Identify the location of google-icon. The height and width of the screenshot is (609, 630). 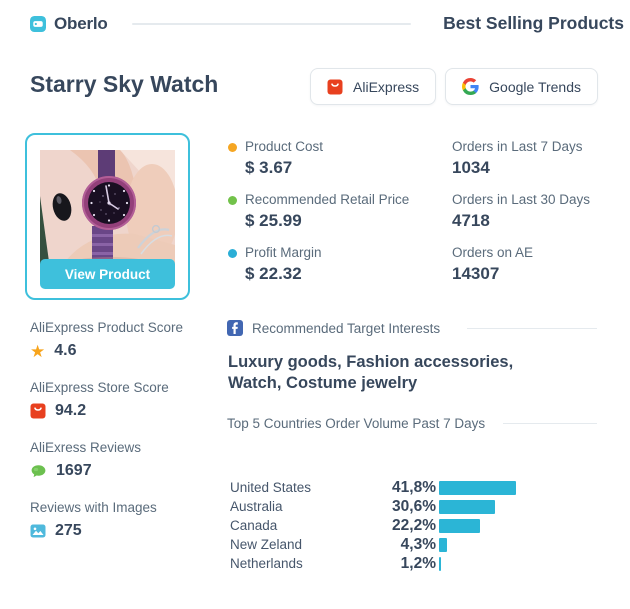
(470, 86).